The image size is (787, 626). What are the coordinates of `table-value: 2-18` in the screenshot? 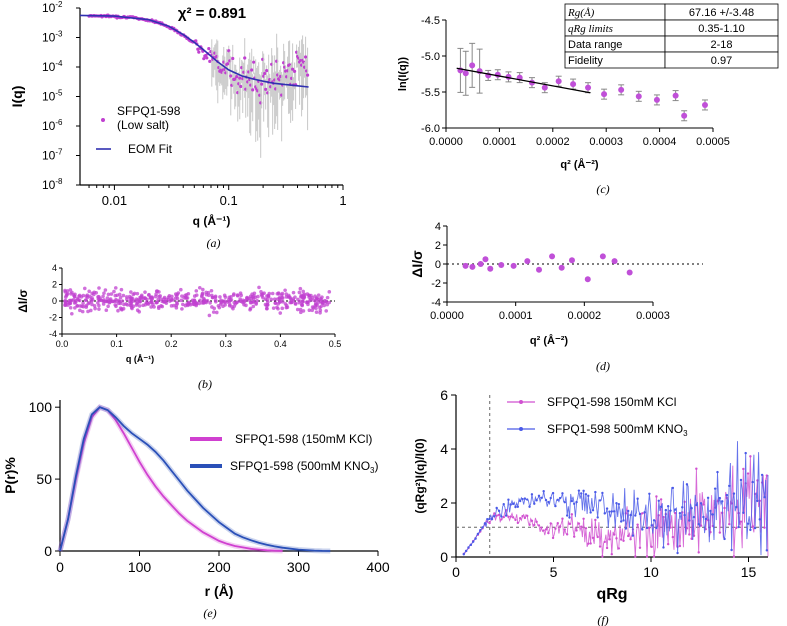 It's located at (721, 45).